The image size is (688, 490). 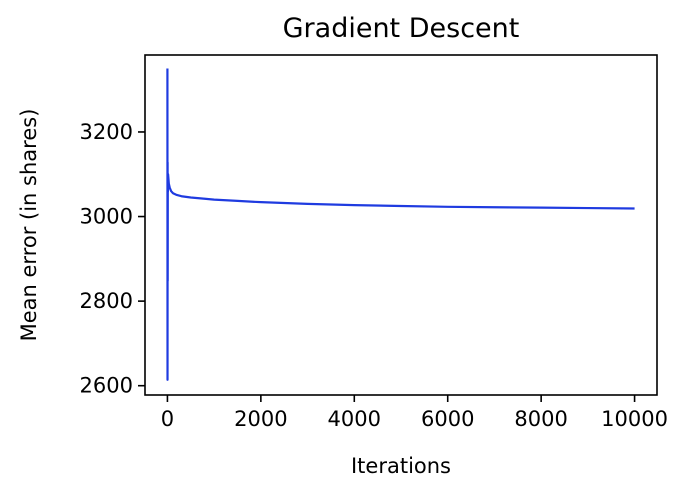 What do you see at coordinates (447, 419) in the screenshot?
I see `x-tick-label: 6000` at bounding box center [447, 419].